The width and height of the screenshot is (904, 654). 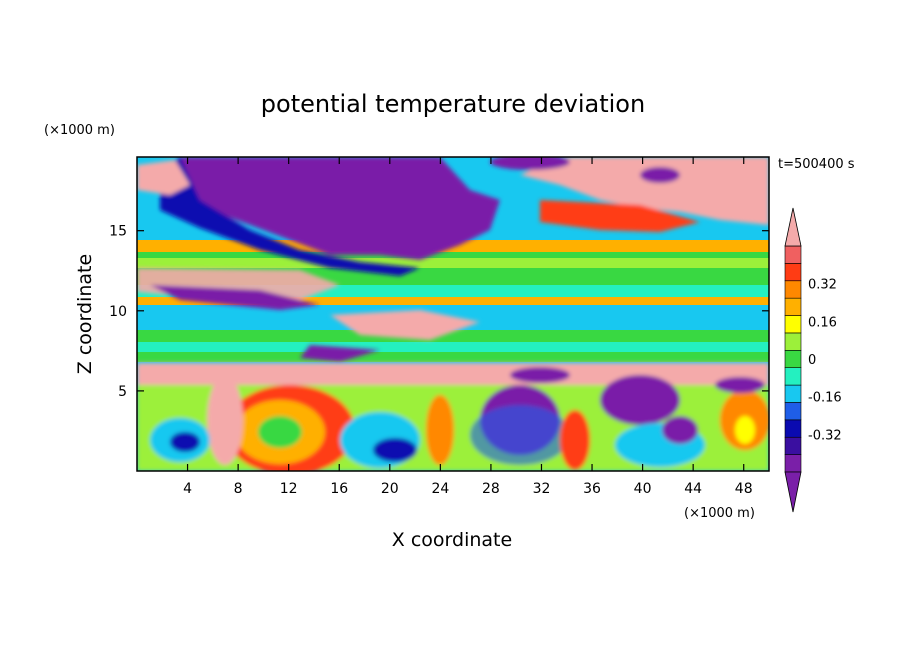 What do you see at coordinates (575, 440) in the screenshot?
I see `lower-red-plume-right` at bounding box center [575, 440].